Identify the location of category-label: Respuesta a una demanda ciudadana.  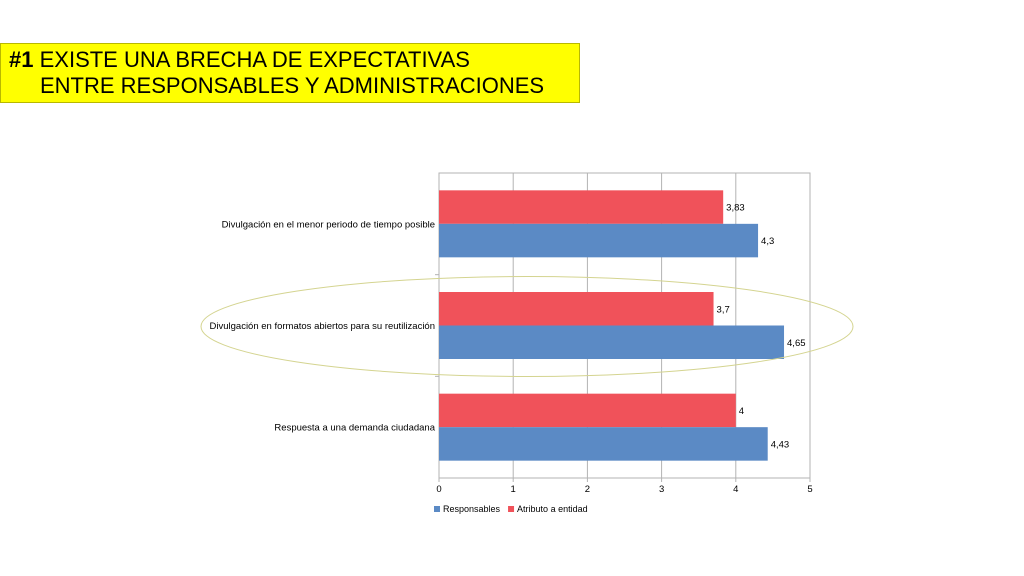
(354, 428).